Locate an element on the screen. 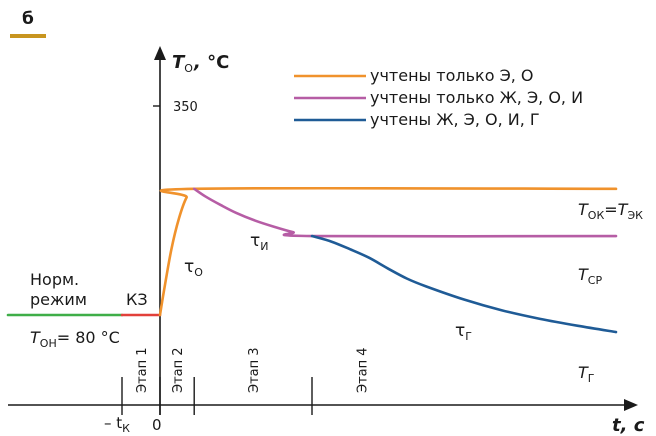  stage-label: Этап 4 is located at coordinates (362, 370).